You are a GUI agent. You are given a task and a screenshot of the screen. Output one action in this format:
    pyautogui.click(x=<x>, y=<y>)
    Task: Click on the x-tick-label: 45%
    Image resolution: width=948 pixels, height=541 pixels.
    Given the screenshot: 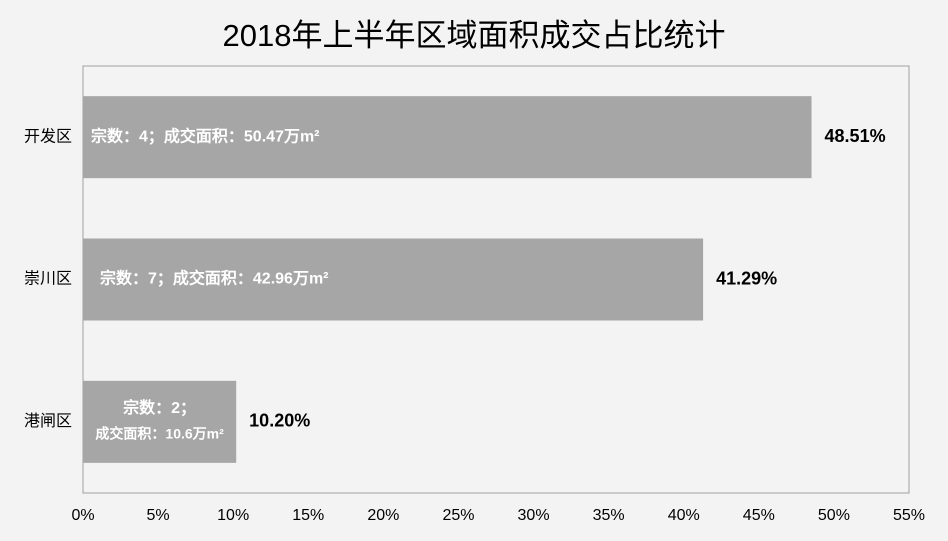 What is the action you would take?
    pyautogui.click(x=759, y=515)
    